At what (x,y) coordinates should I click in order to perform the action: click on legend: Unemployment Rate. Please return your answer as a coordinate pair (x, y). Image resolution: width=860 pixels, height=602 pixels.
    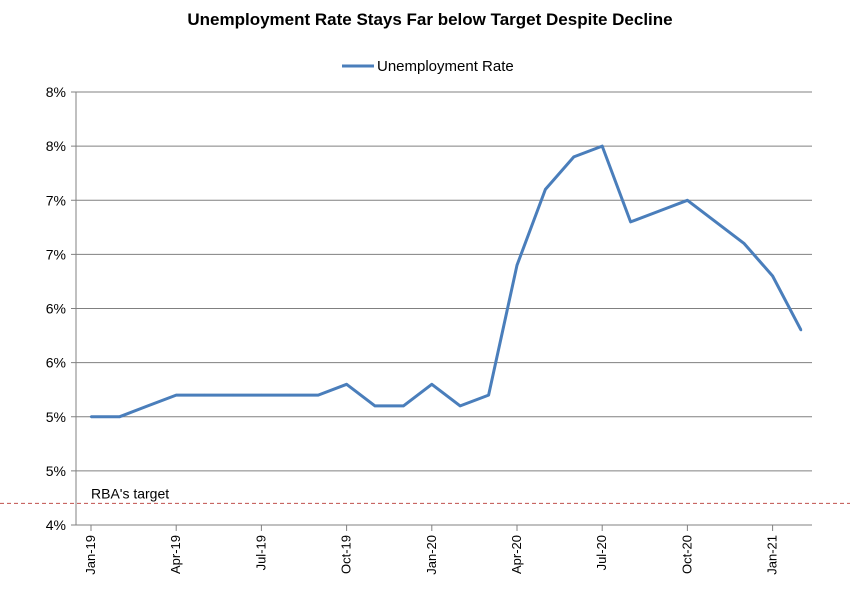
    Looking at the image, I should click on (428, 66).